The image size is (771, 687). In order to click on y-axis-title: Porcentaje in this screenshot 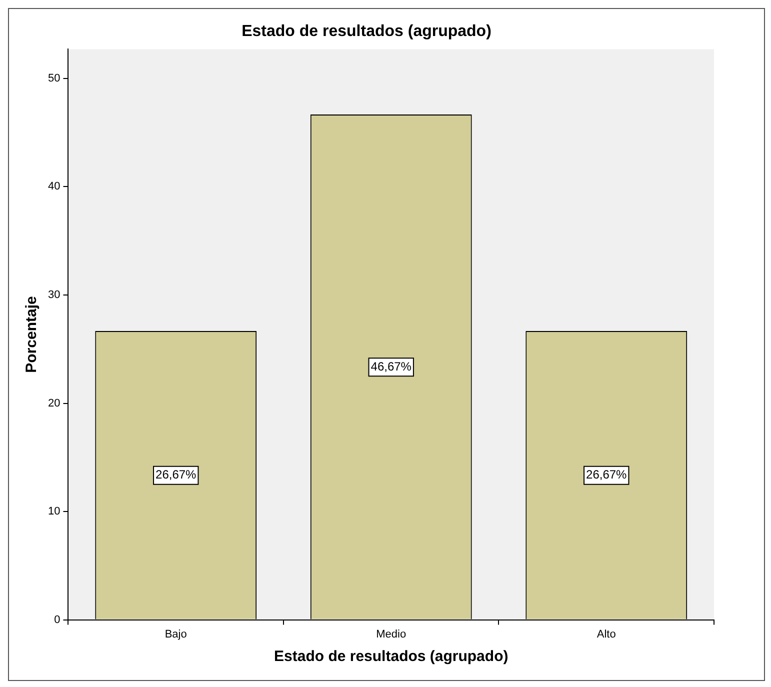, I will do `click(31, 334)`.